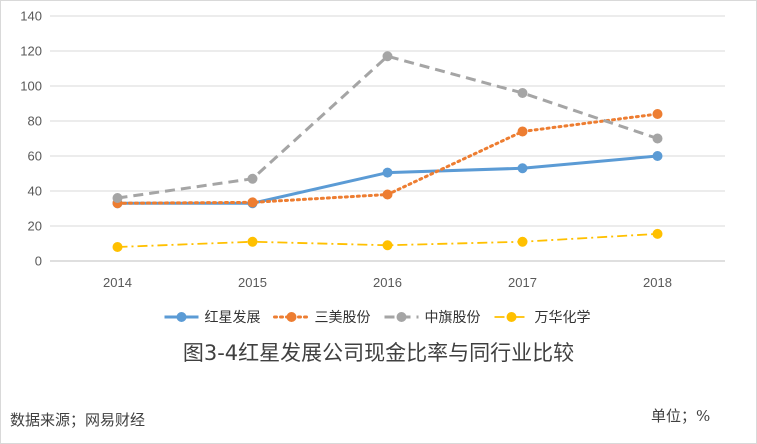 The width and height of the screenshot is (757, 444). I want to click on y-tick-label: 60, so click(35, 156).